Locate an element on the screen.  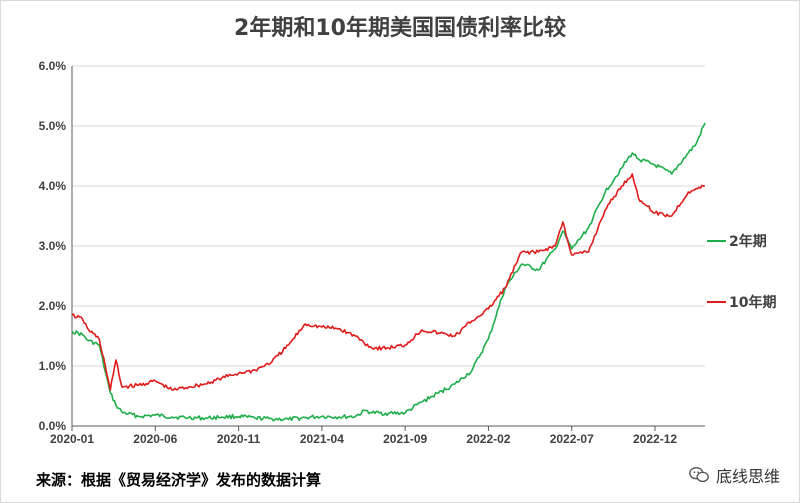
watermark-label: 底线思维 is located at coordinates (747, 476).